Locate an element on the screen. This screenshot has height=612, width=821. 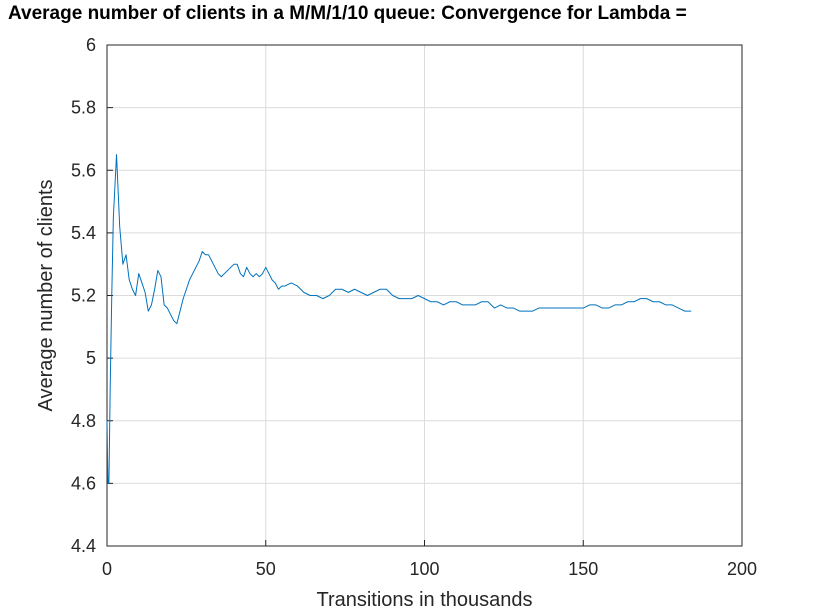
x-tick-label: 200 is located at coordinates (742, 569).